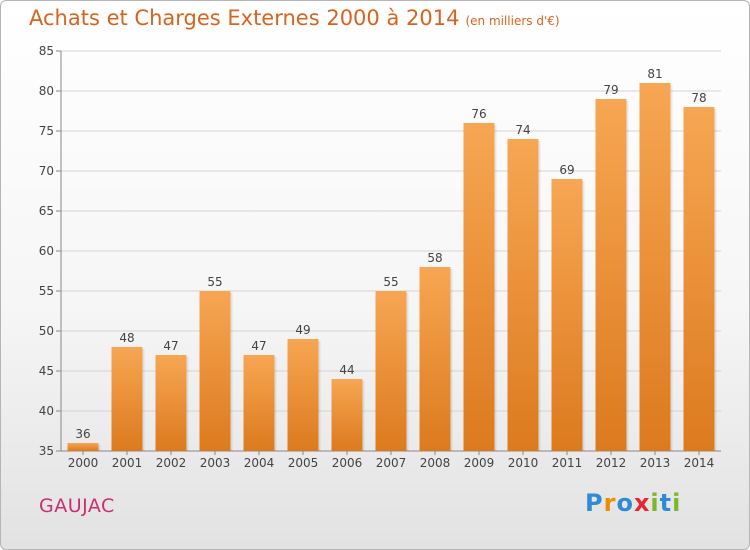 The height and width of the screenshot is (550, 750). I want to click on chart-title-text: Achats et Charges Externes 2000 à 2014, so click(244, 18).